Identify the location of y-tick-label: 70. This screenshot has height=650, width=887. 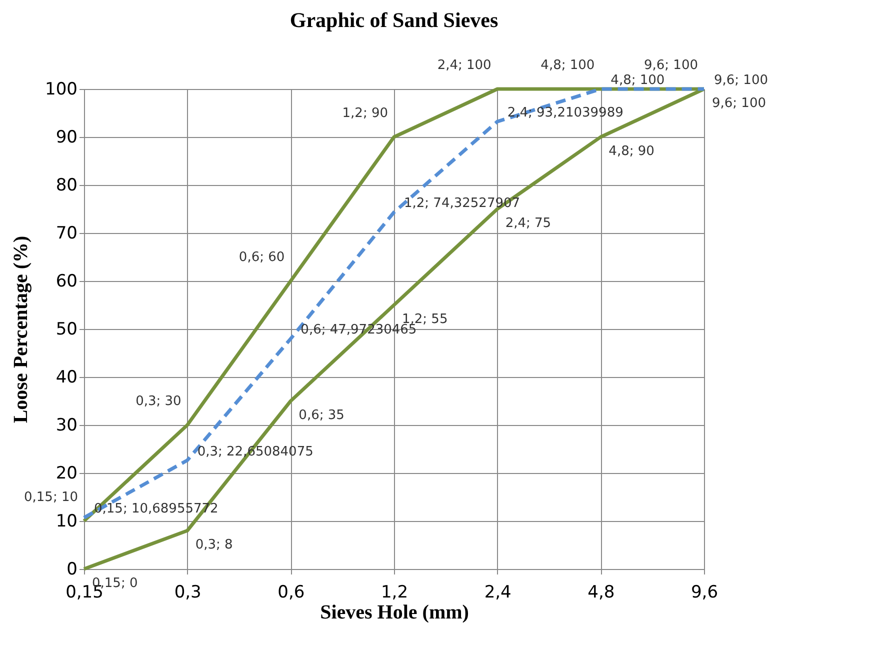
(67, 234).